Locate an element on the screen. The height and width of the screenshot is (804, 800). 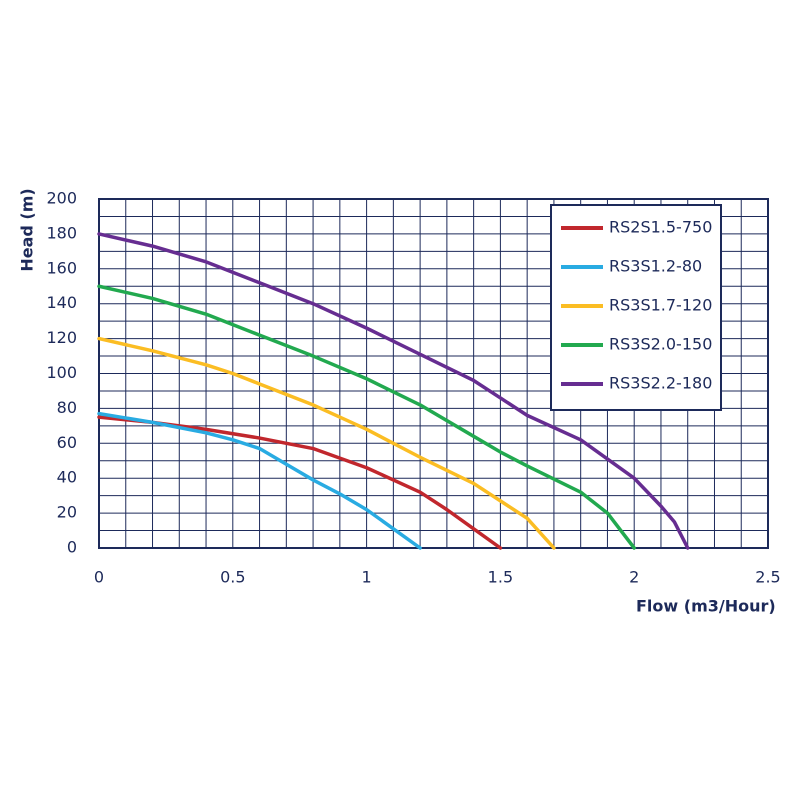
y-tick-label: 0 is located at coordinates (72, 547).